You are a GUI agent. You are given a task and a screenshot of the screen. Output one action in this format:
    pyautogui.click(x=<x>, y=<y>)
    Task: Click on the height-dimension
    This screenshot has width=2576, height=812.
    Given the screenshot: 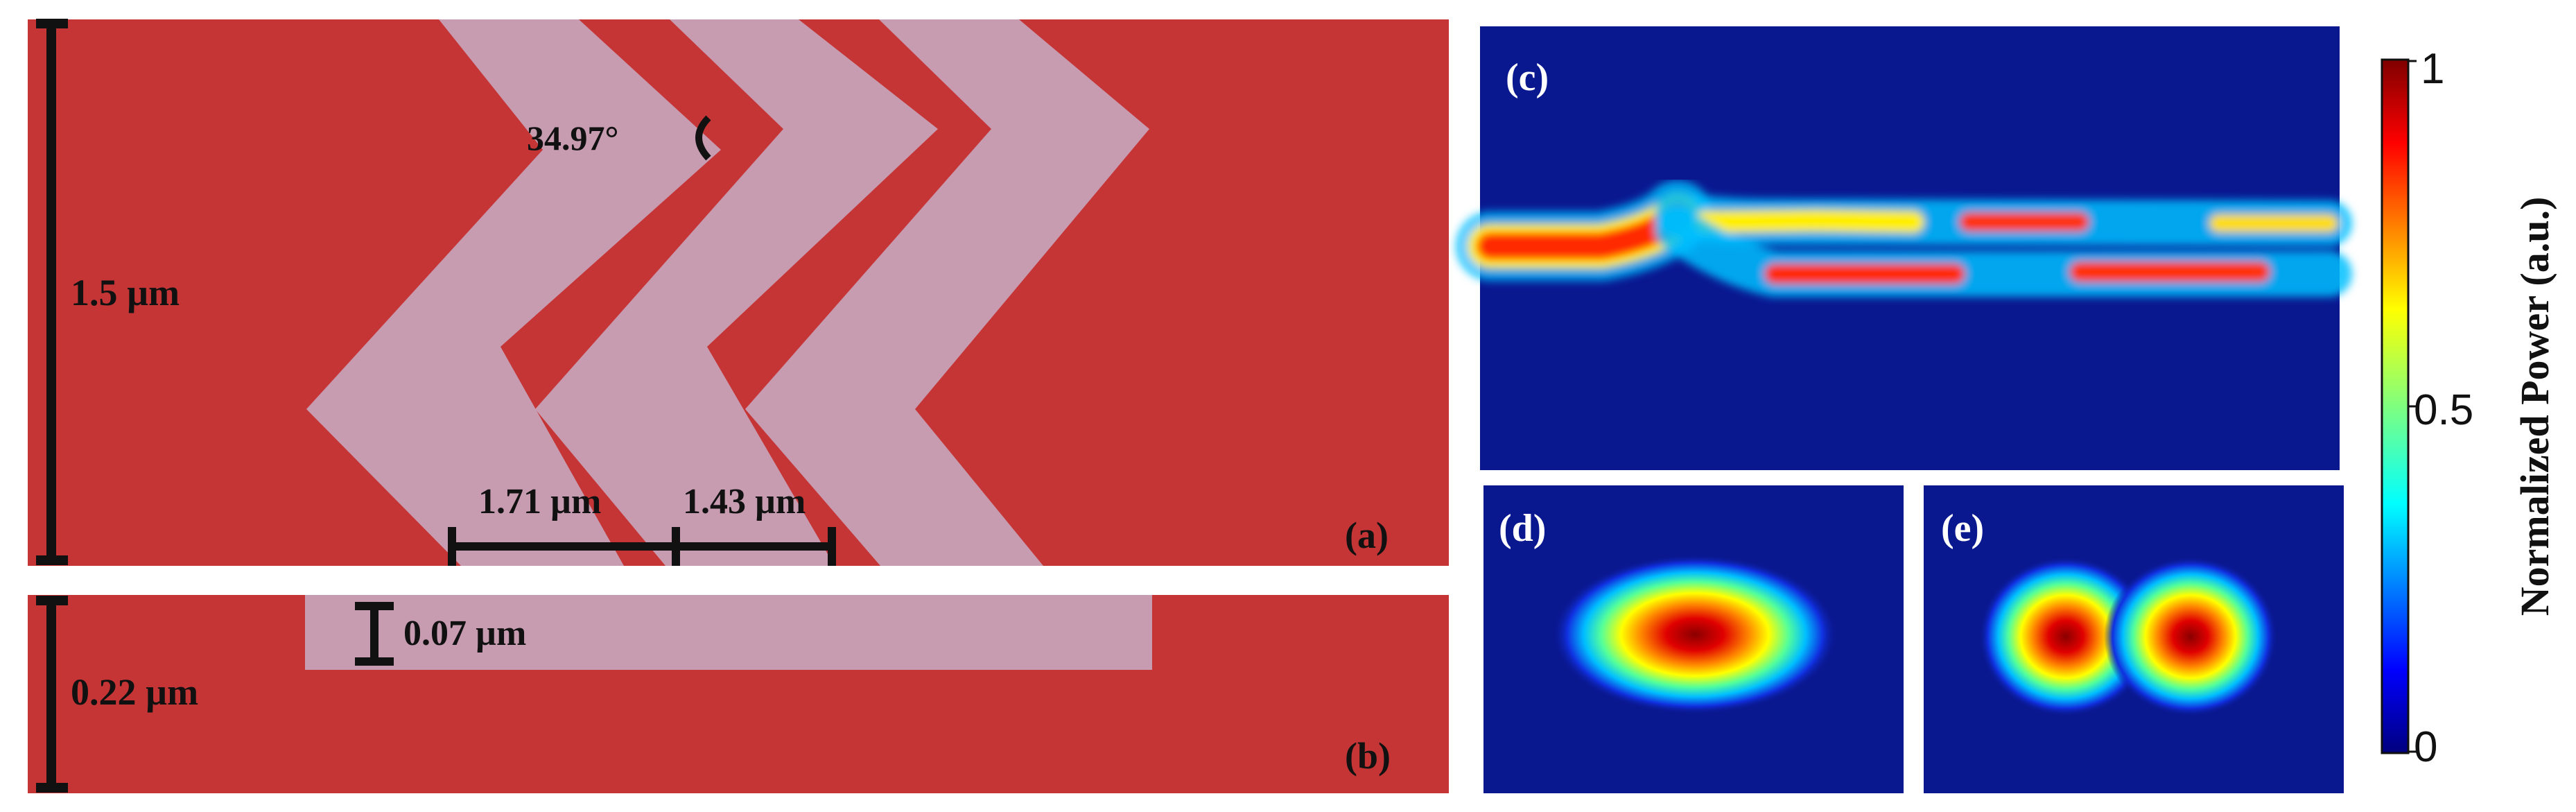 What is the action you would take?
    pyautogui.click(x=52, y=292)
    